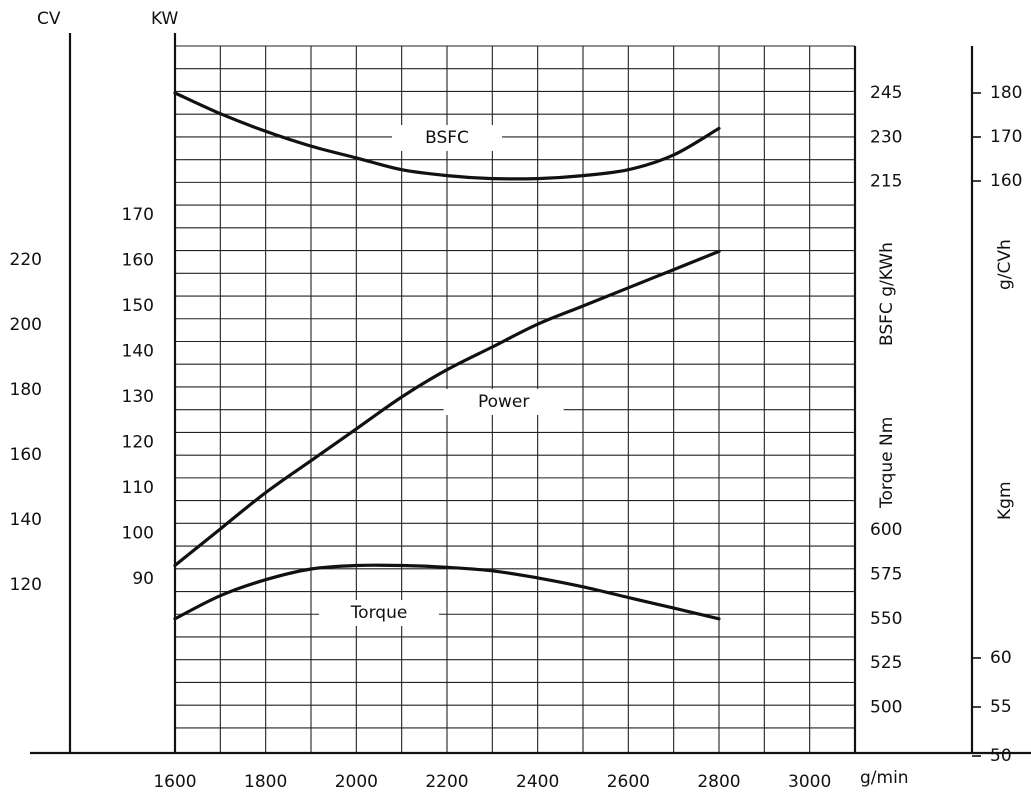  What do you see at coordinates (887, 294) in the screenshot?
I see `bsfc-kwh-axis-unit: BSFC g/KWh` at bounding box center [887, 294].